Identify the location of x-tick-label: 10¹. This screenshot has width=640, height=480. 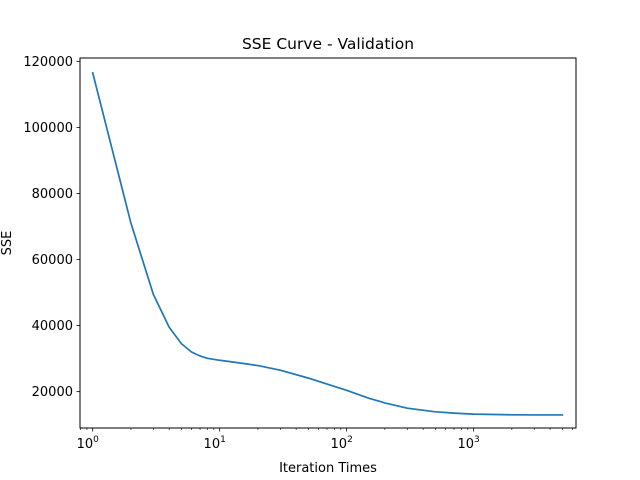
(215, 443).